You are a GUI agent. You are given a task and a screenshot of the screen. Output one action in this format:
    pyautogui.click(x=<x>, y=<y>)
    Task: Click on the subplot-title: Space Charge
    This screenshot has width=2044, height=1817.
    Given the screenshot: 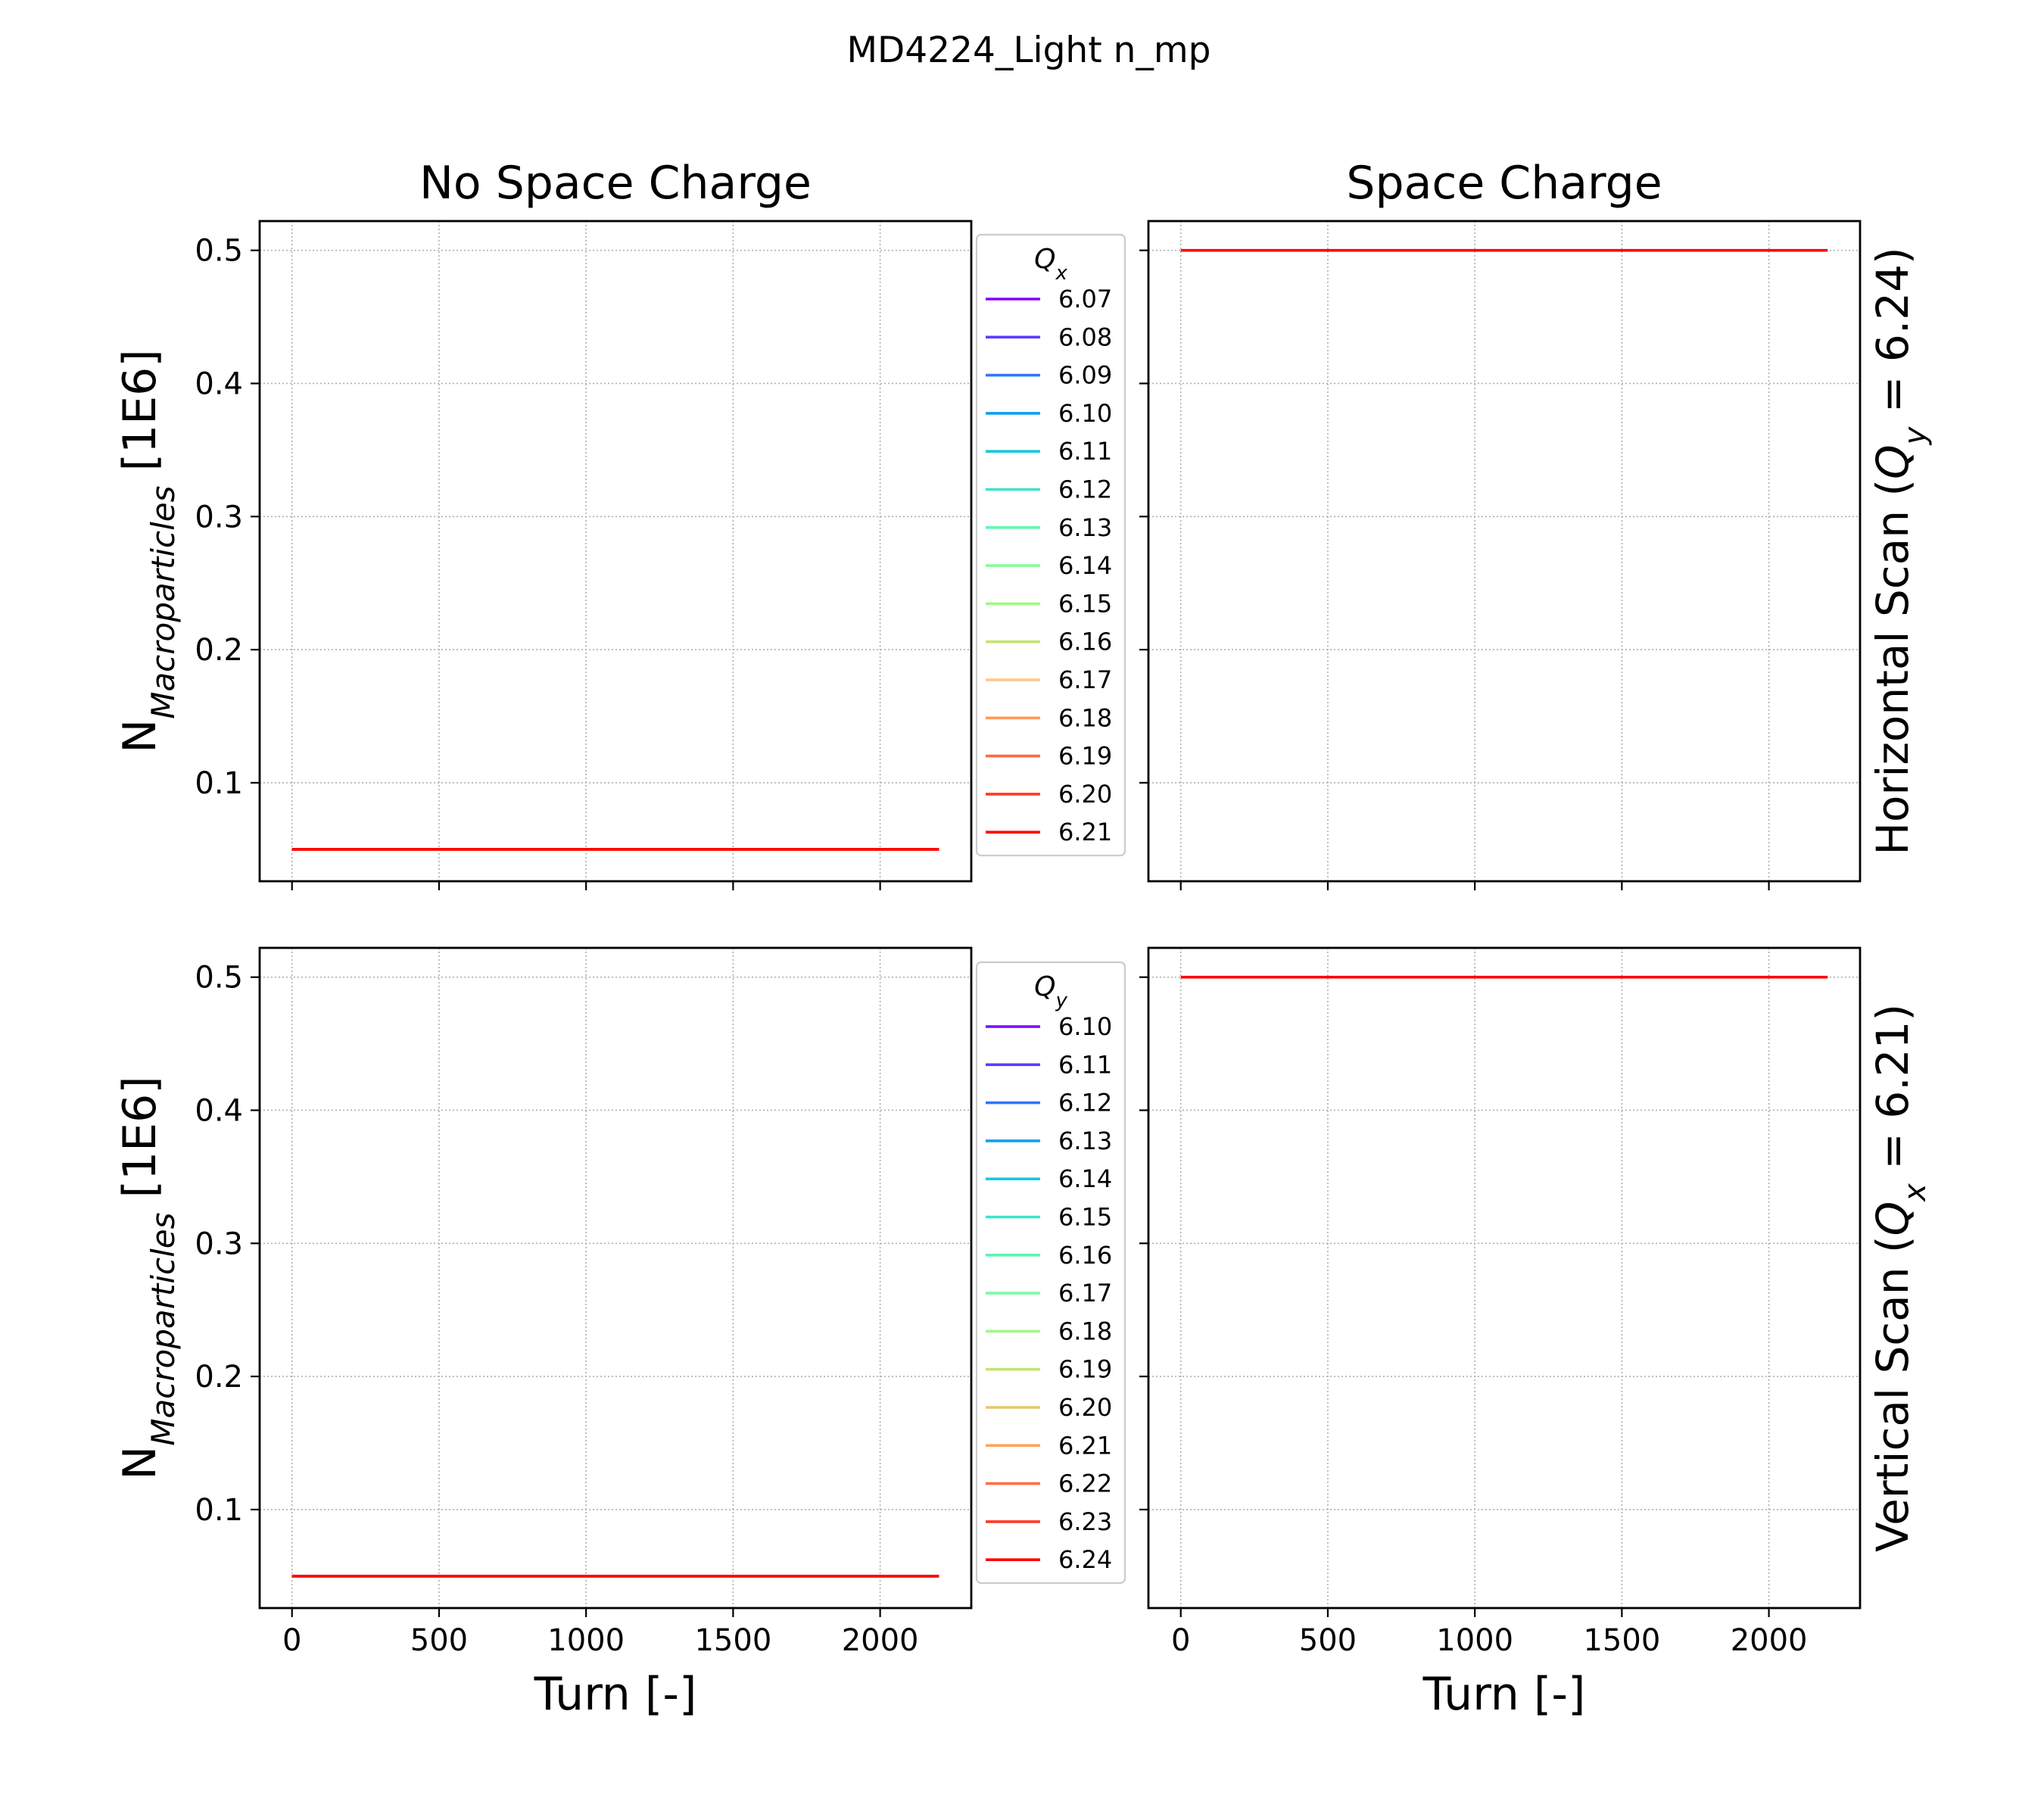 What is the action you would take?
    pyautogui.click(x=1504, y=183)
    